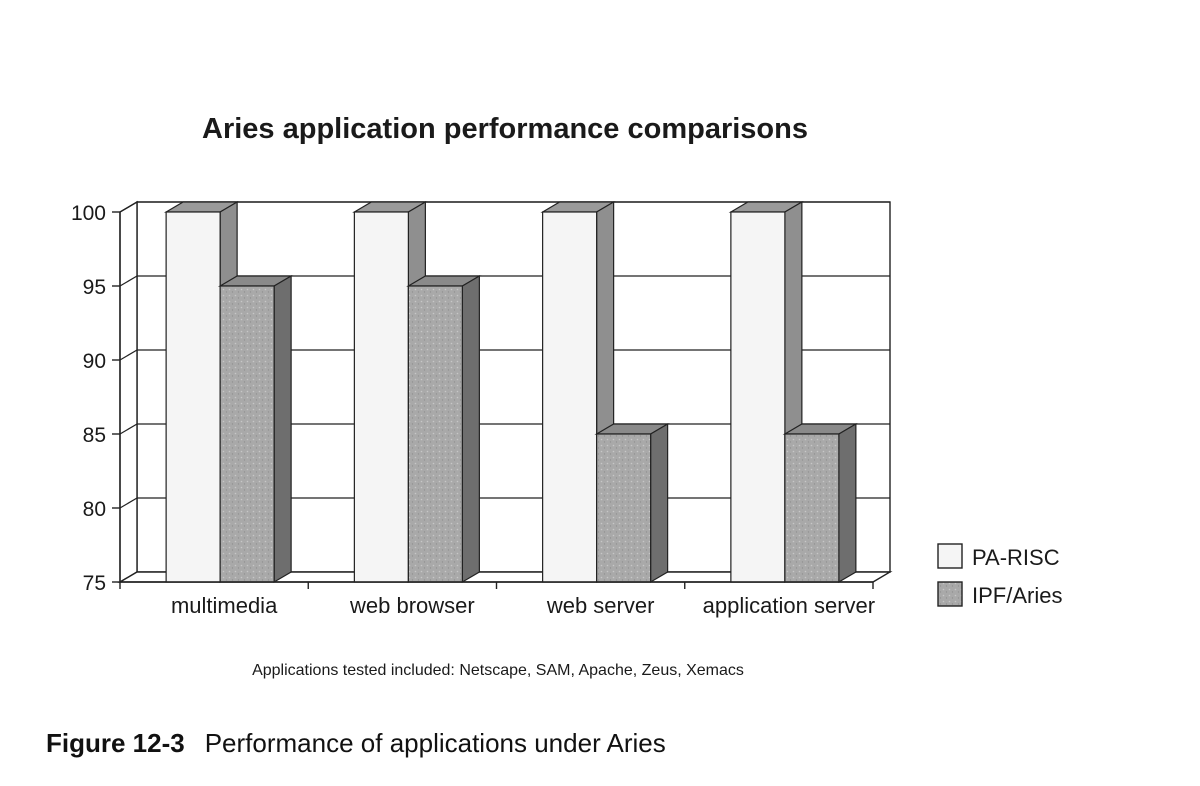  What do you see at coordinates (1017, 595) in the screenshot?
I see `legend-label: IPF/Aries` at bounding box center [1017, 595].